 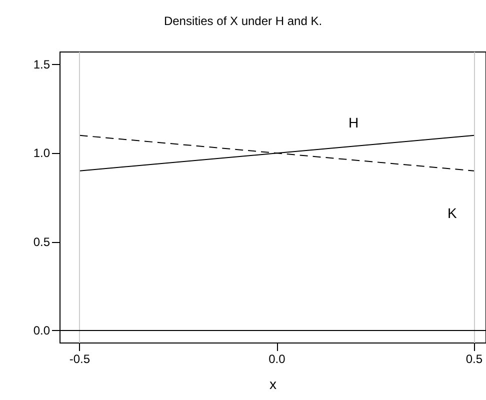 I want to click on y-tick-label: 1.0, so click(x=41, y=153).